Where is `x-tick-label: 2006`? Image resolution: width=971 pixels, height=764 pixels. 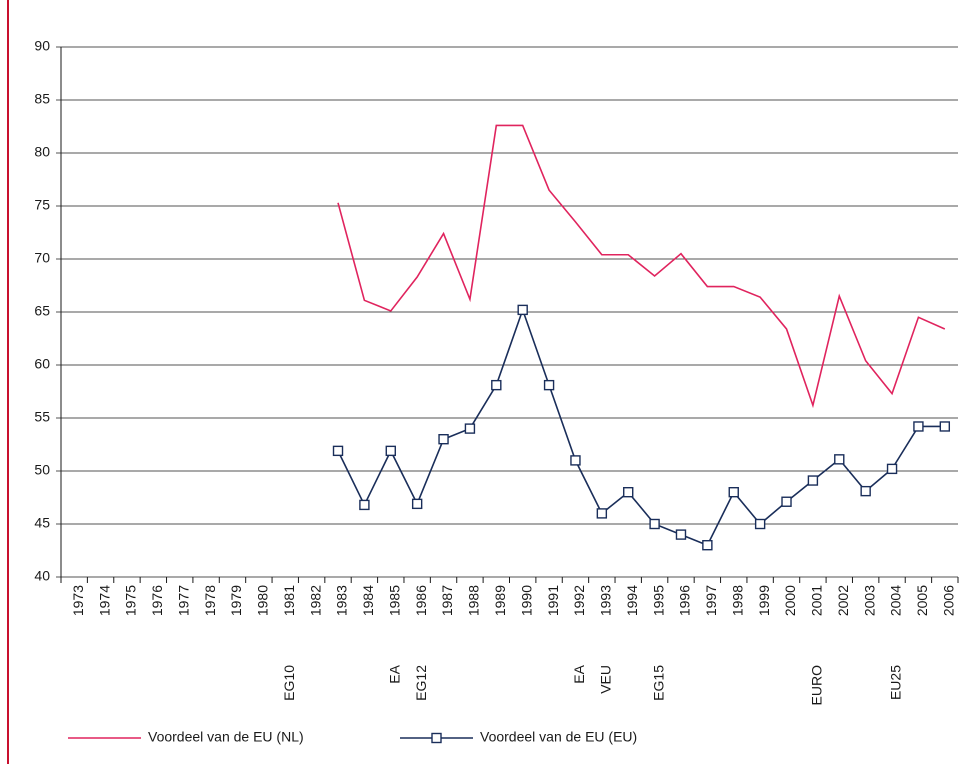
x-tick-label: 2006 is located at coordinates (949, 600).